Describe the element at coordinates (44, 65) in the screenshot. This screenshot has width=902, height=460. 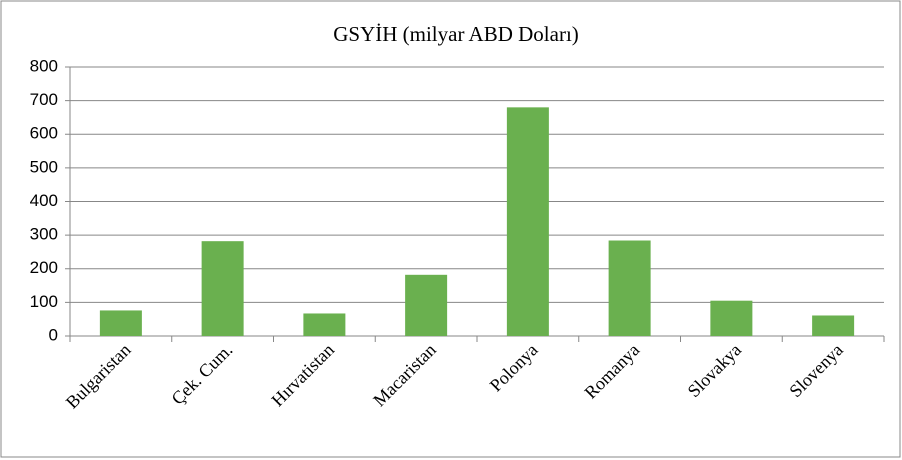
I see `y-tick-label: 800` at that location.